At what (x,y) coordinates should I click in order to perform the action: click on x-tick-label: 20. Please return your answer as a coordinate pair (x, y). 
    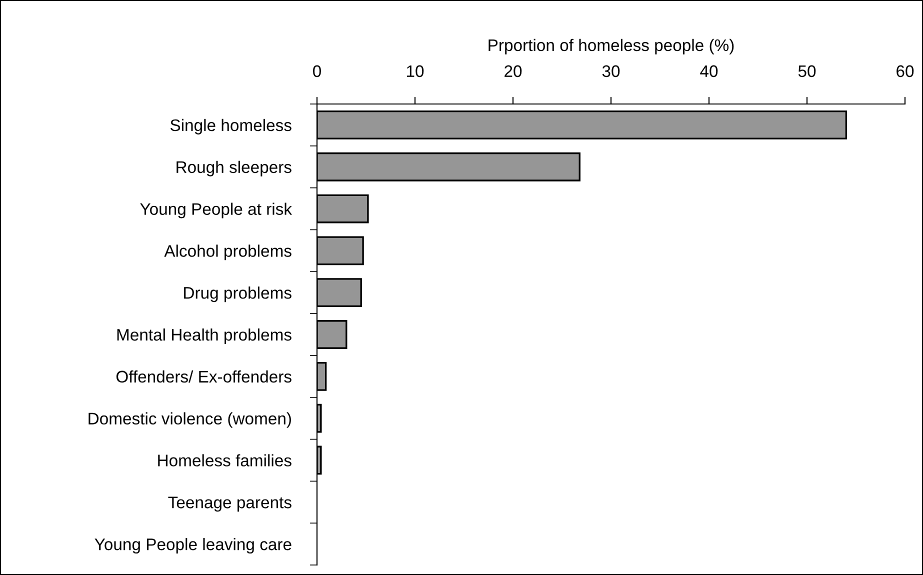
    Looking at the image, I should click on (513, 71).